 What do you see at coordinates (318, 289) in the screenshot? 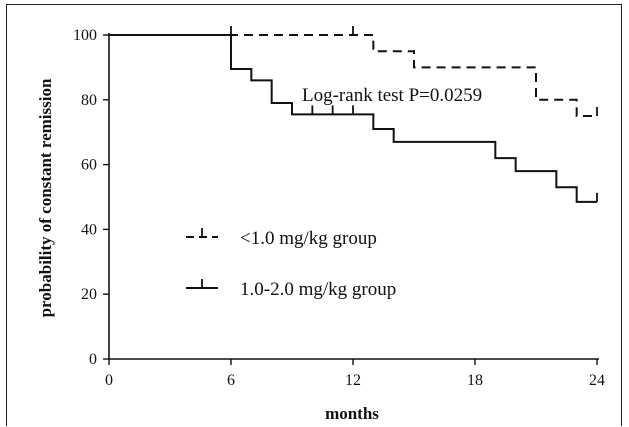
I see `legend-label-2: 1.0-2.0 mg/kg group` at bounding box center [318, 289].